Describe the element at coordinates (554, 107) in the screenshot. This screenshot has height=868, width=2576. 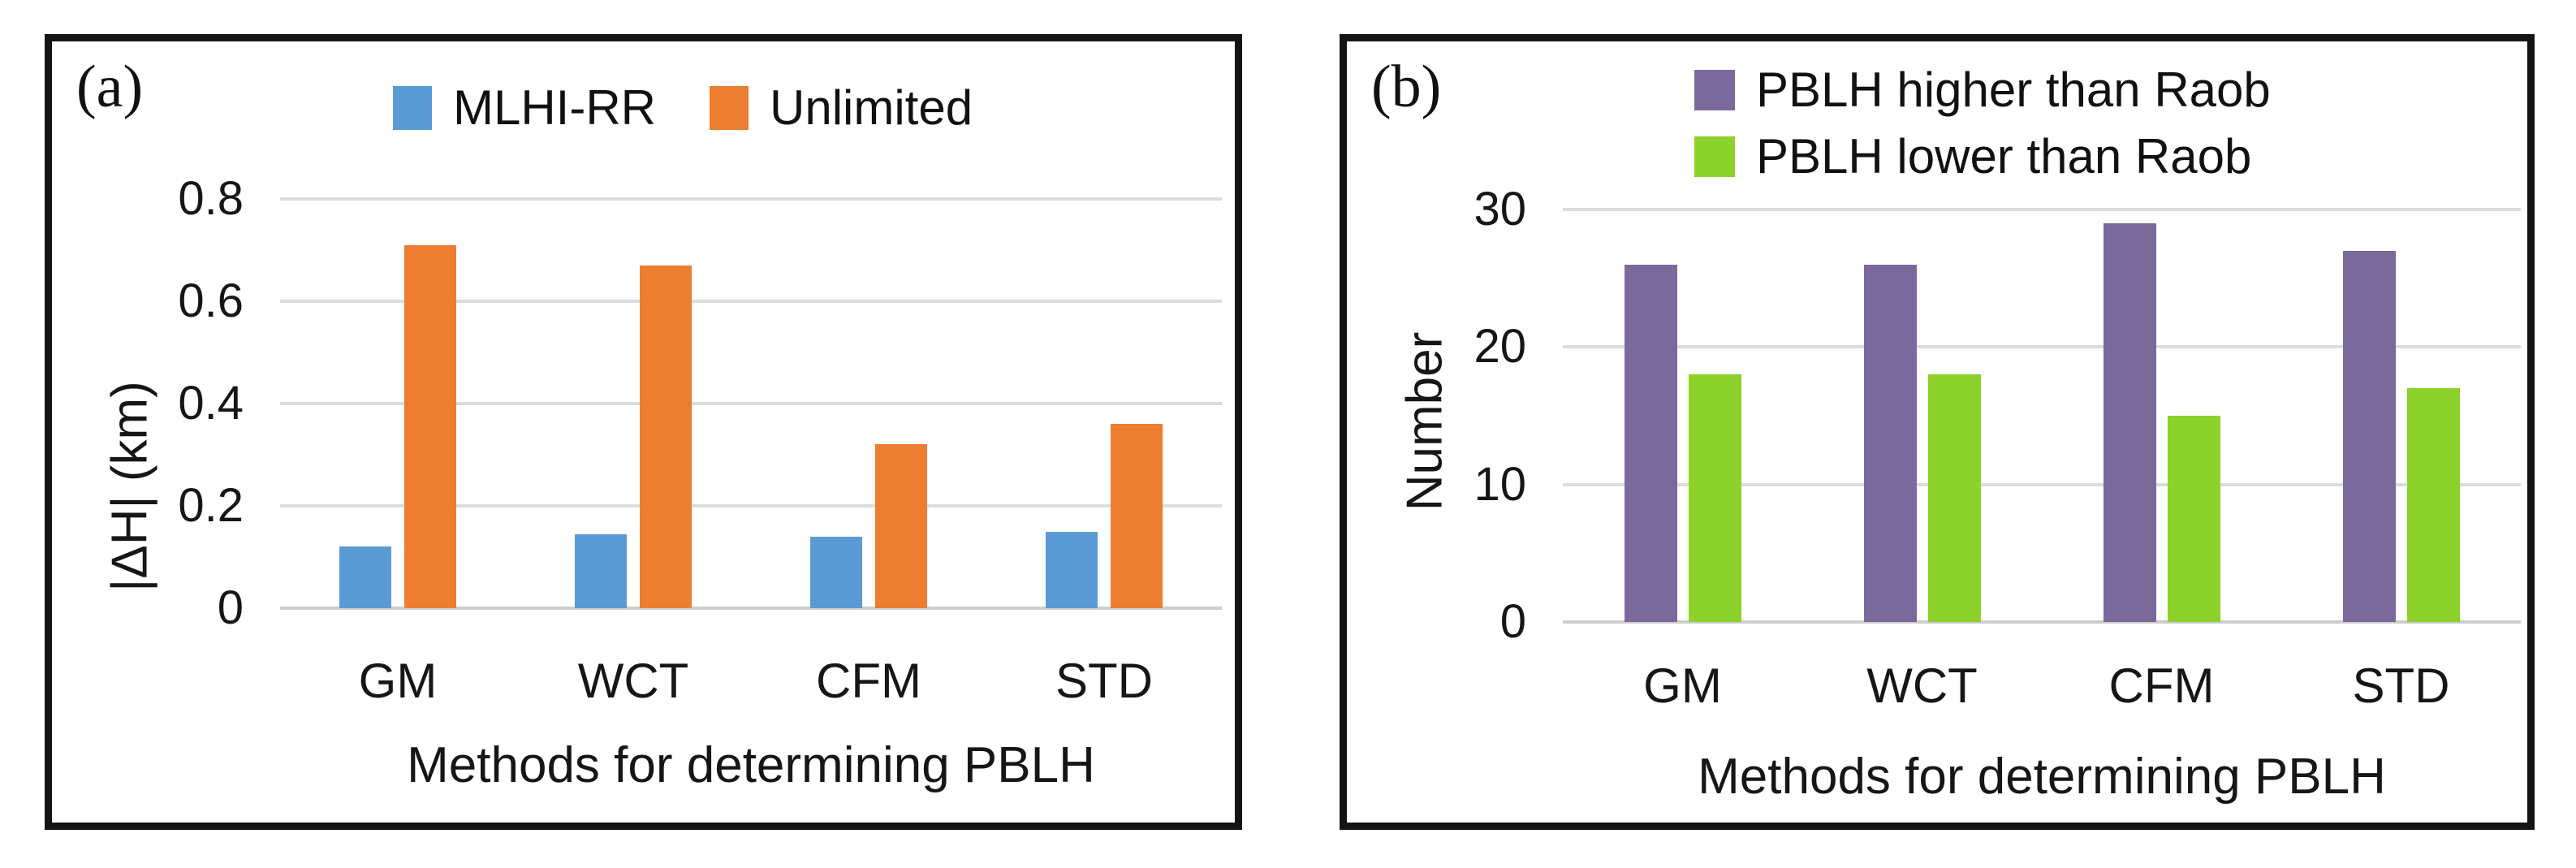
I see `legend-label: MLHI-RR` at that location.